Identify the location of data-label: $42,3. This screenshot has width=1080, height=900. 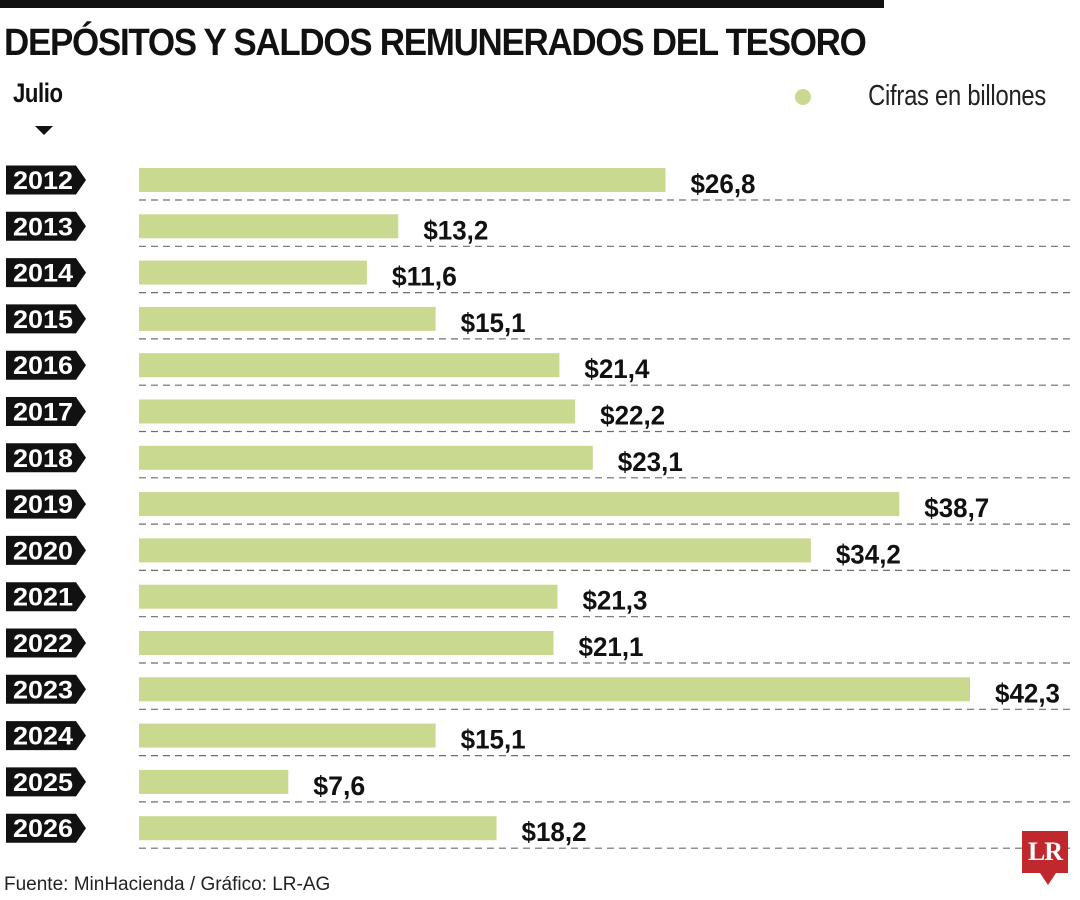
(1027, 693).